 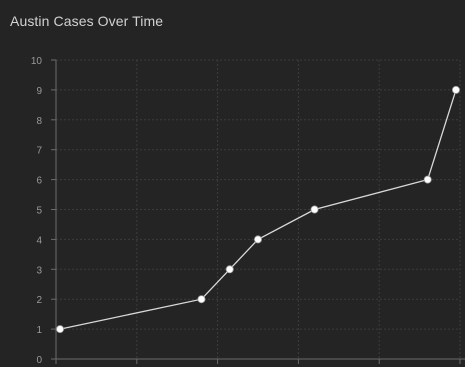 I want to click on y-tick-label: 1, so click(x=39, y=330).